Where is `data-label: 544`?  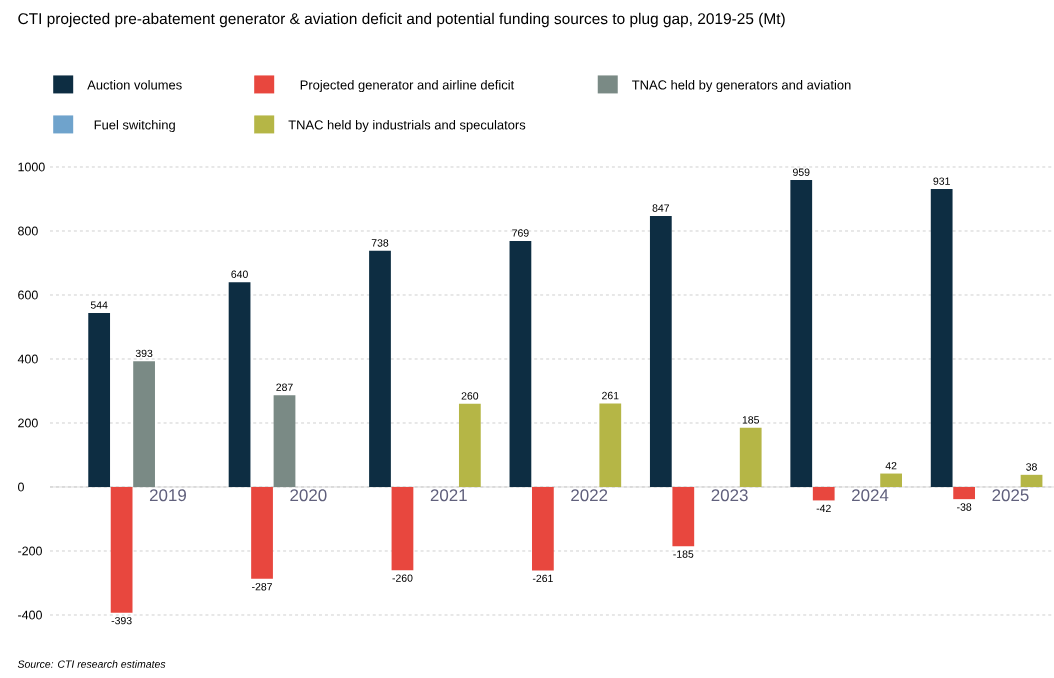 data-label: 544 is located at coordinates (99, 305).